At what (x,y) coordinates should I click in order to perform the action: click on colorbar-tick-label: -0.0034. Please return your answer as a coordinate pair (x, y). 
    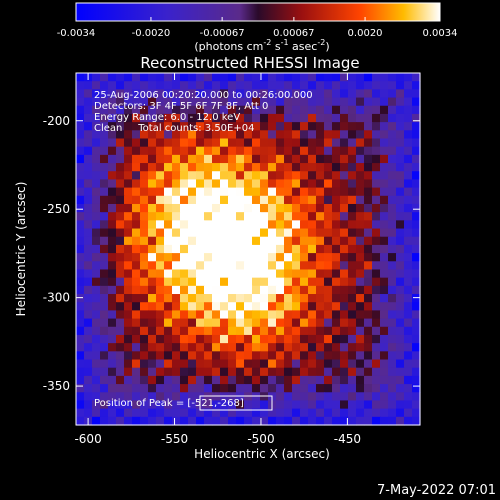
    Looking at the image, I should click on (76, 33).